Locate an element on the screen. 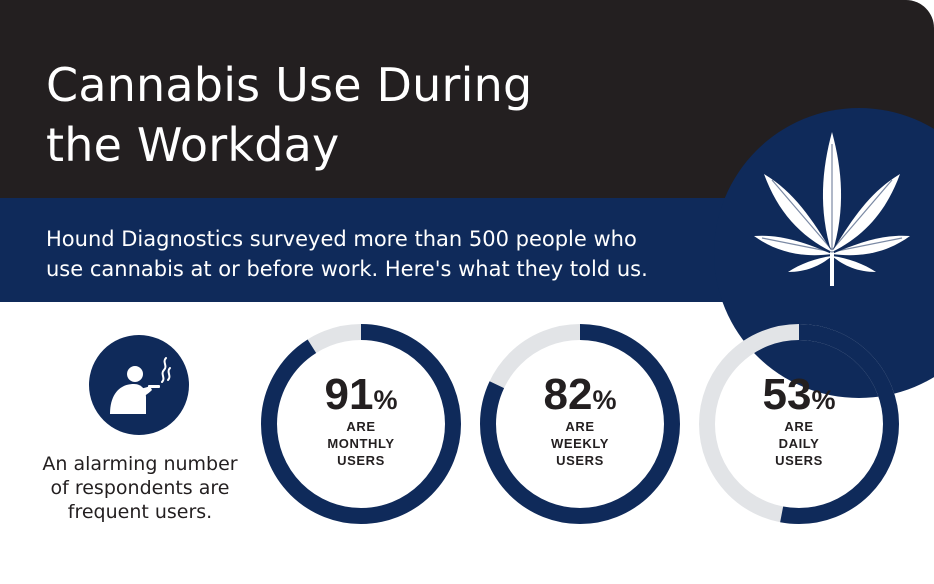 Image resolution: width=934 pixels, height=584 pixels. donut-chart-monthly is located at coordinates (361, 424).